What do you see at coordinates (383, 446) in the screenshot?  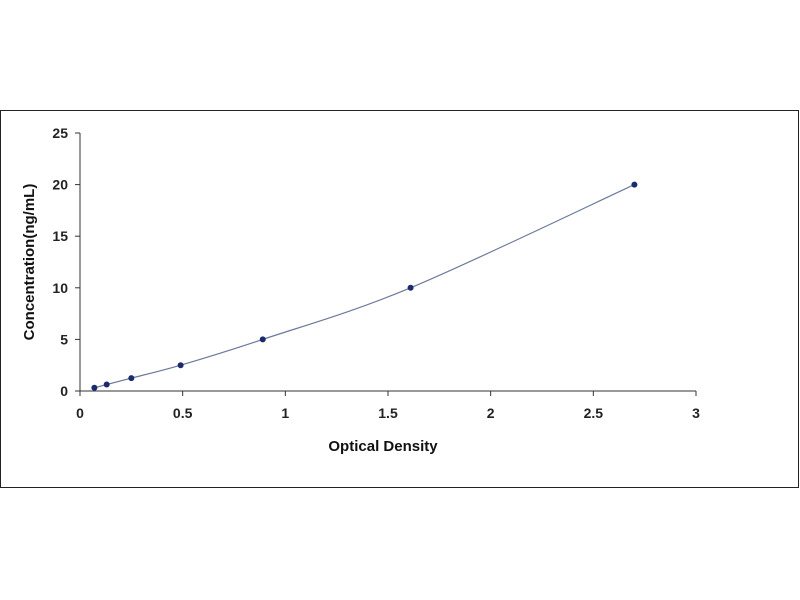 I see `x-axis-title: Optical Density` at bounding box center [383, 446].